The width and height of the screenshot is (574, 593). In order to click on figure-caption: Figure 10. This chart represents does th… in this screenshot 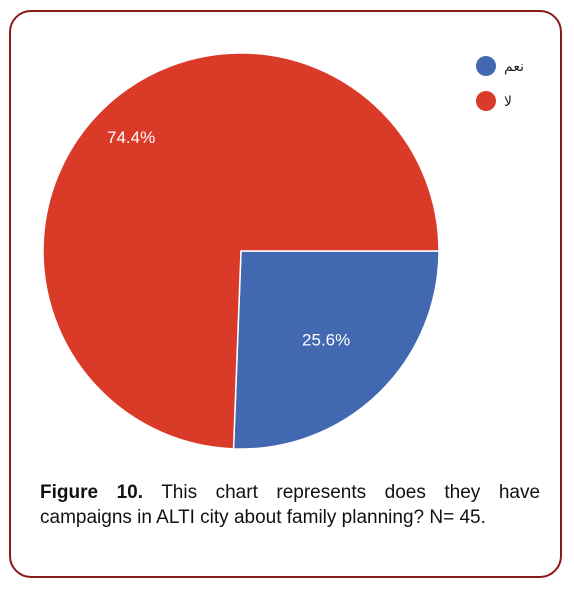, I will do `click(290, 505)`.